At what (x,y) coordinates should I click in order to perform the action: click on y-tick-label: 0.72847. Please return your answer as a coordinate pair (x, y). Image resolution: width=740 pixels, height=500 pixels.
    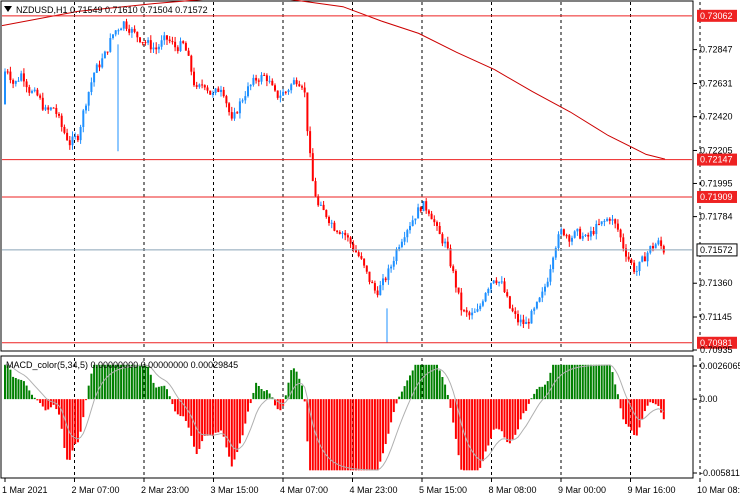
    Looking at the image, I should click on (716, 50).